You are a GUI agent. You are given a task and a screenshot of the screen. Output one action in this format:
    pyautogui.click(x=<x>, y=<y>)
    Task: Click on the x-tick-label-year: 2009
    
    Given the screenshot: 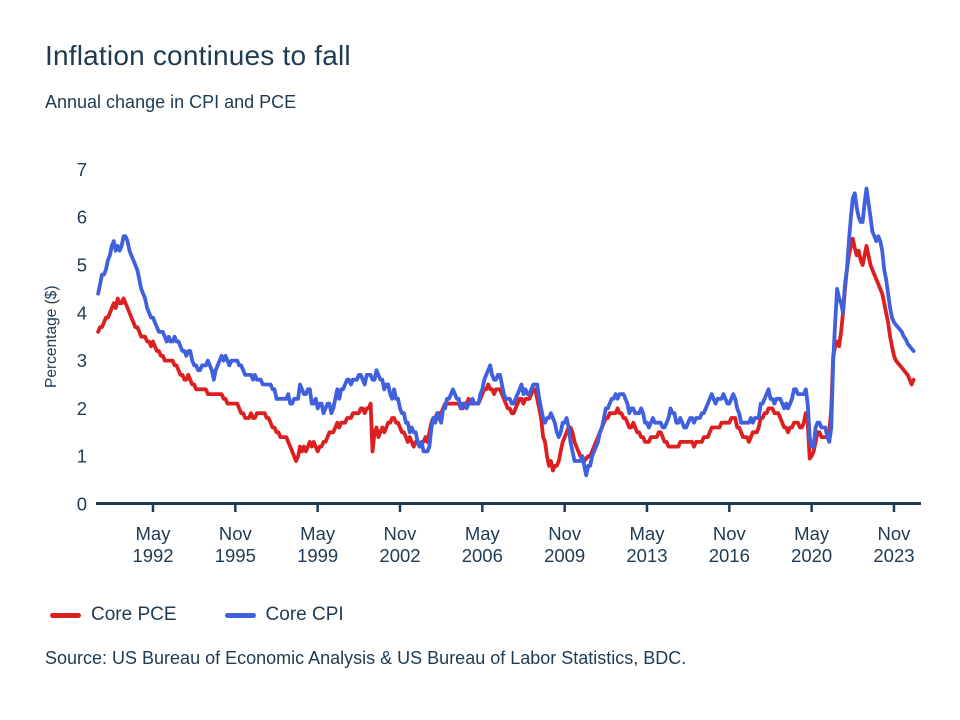 What is the action you would take?
    pyautogui.click(x=564, y=555)
    